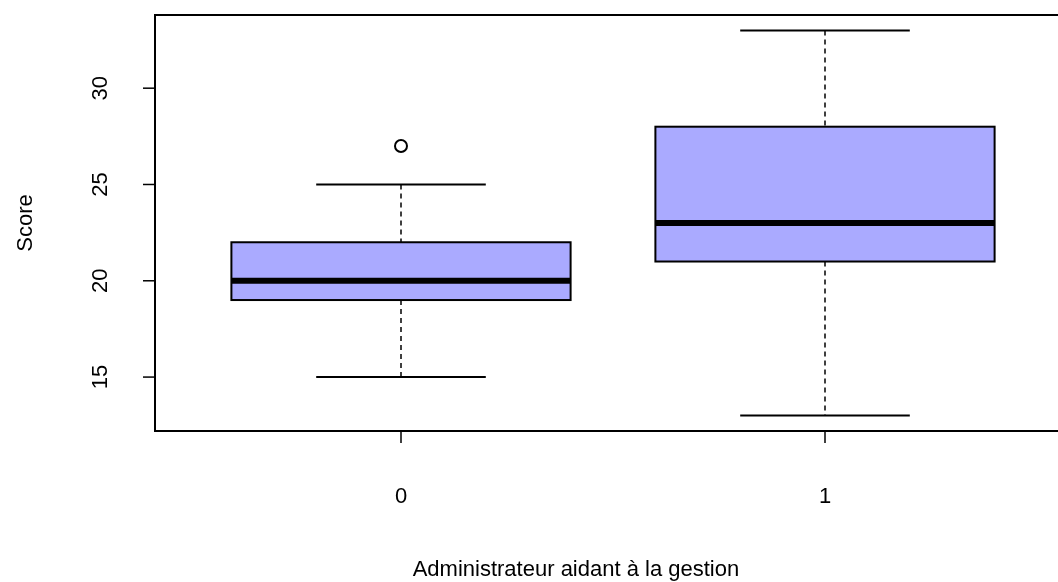  What do you see at coordinates (825, 495) in the screenshot?
I see `x-tick-label: 1` at bounding box center [825, 495].